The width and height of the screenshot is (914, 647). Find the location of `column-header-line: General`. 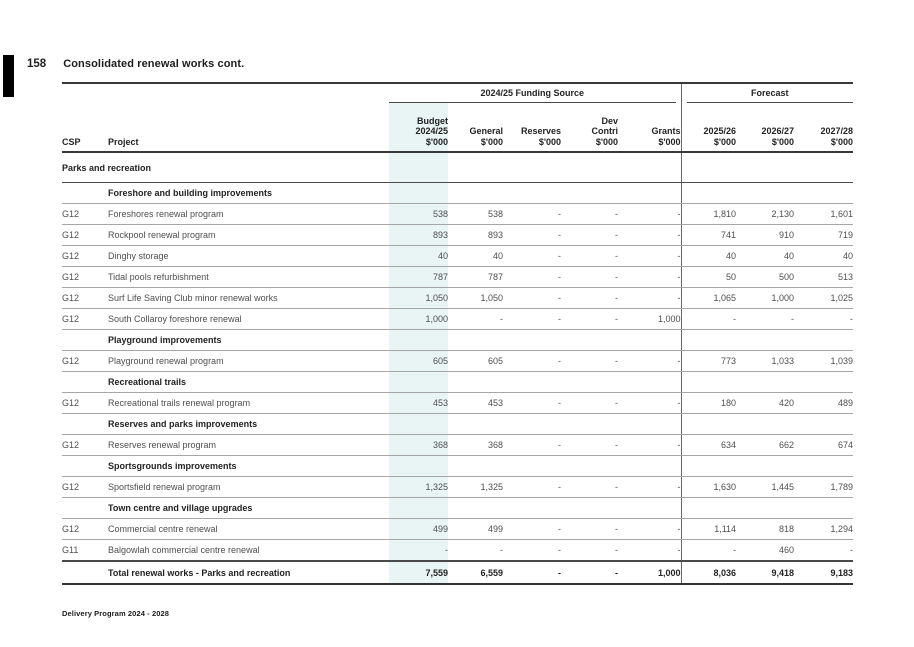

column-header-line: General is located at coordinates (486, 131).